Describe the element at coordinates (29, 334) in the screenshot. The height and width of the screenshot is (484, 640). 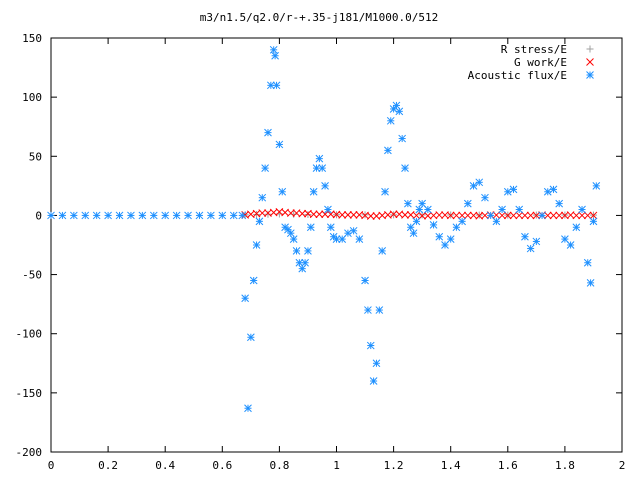
I see `y-tick-label: -100` at that location.